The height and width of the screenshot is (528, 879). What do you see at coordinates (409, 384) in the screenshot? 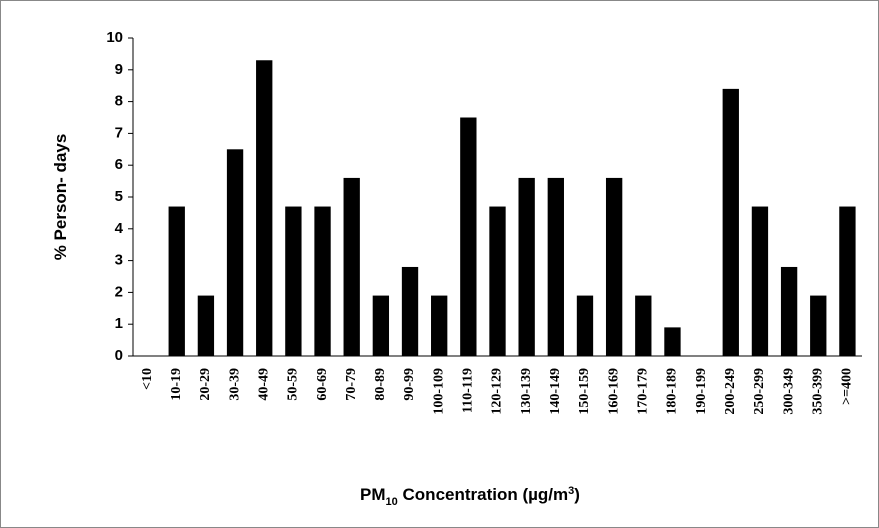
I see `x-tick-label: 90-99` at bounding box center [409, 384].